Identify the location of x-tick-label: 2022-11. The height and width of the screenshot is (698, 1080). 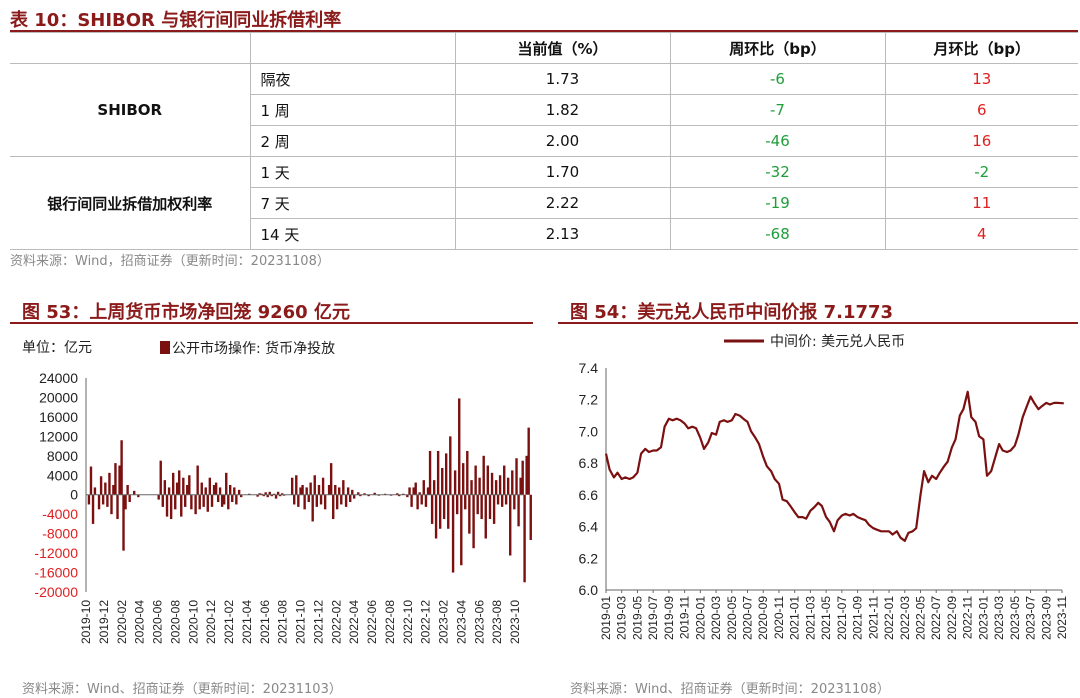
(968, 617).